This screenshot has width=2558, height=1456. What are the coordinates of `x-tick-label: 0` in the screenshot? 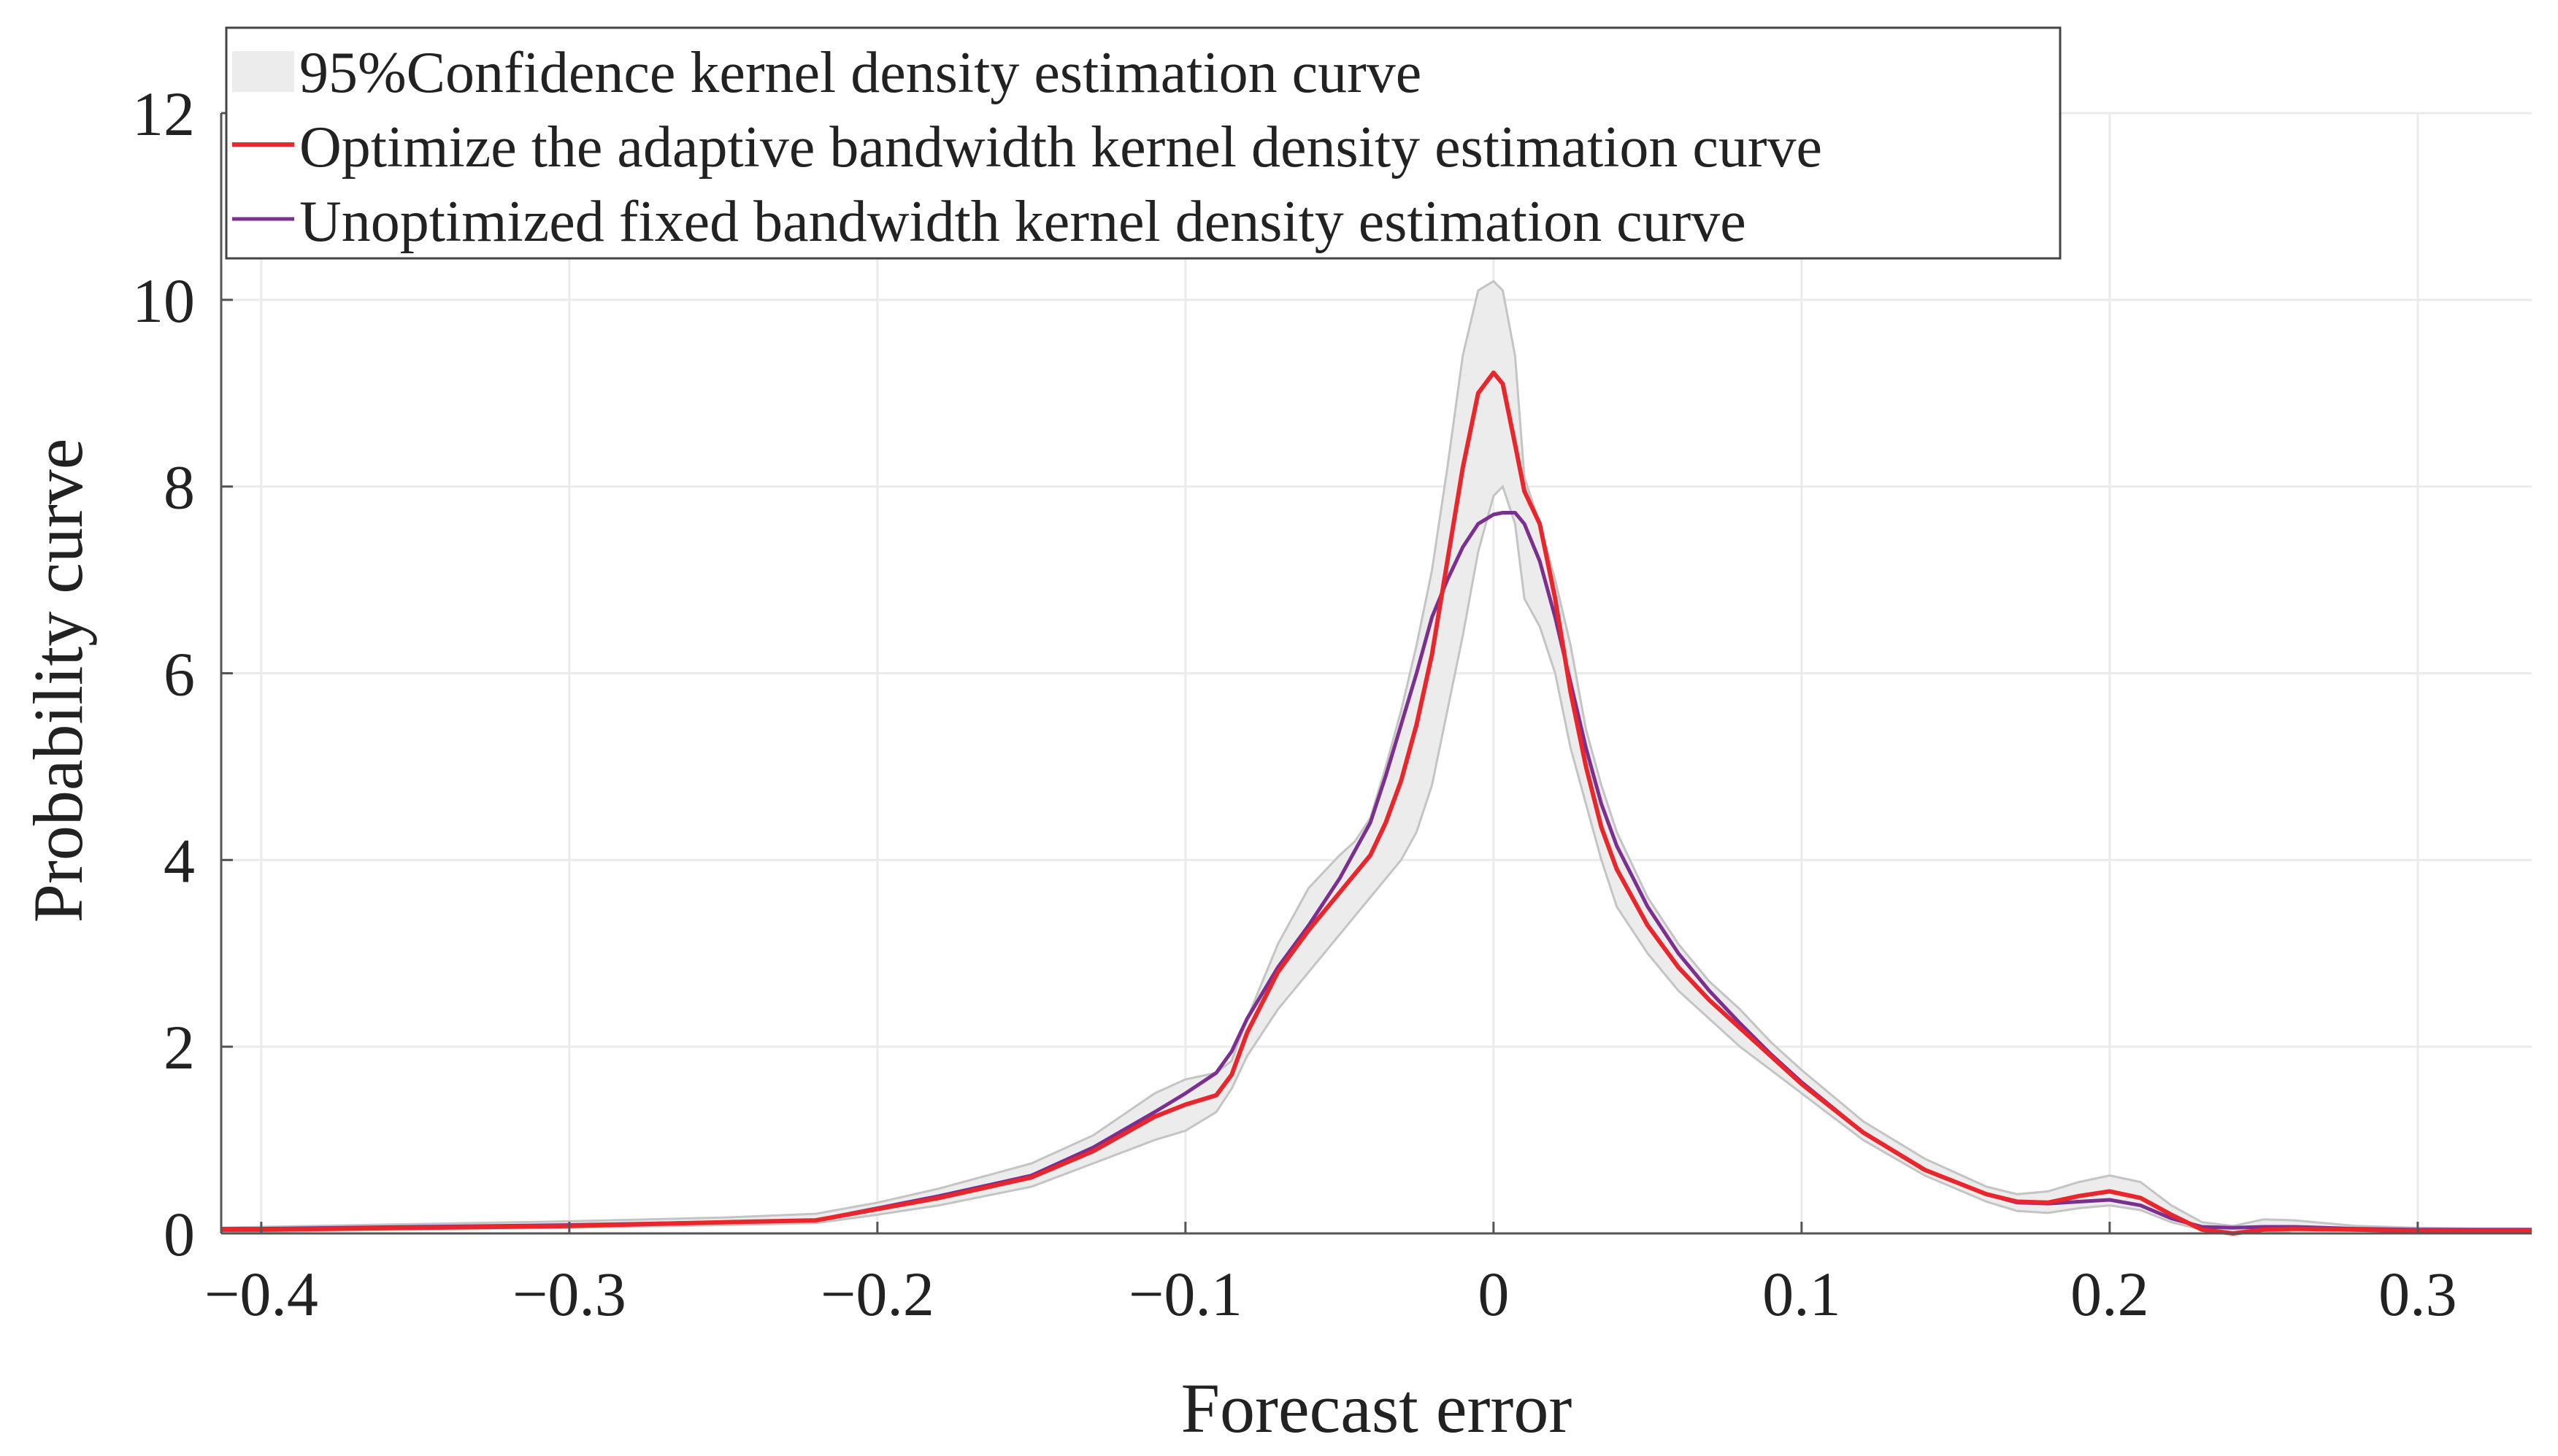 It's located at (1493, 1294).